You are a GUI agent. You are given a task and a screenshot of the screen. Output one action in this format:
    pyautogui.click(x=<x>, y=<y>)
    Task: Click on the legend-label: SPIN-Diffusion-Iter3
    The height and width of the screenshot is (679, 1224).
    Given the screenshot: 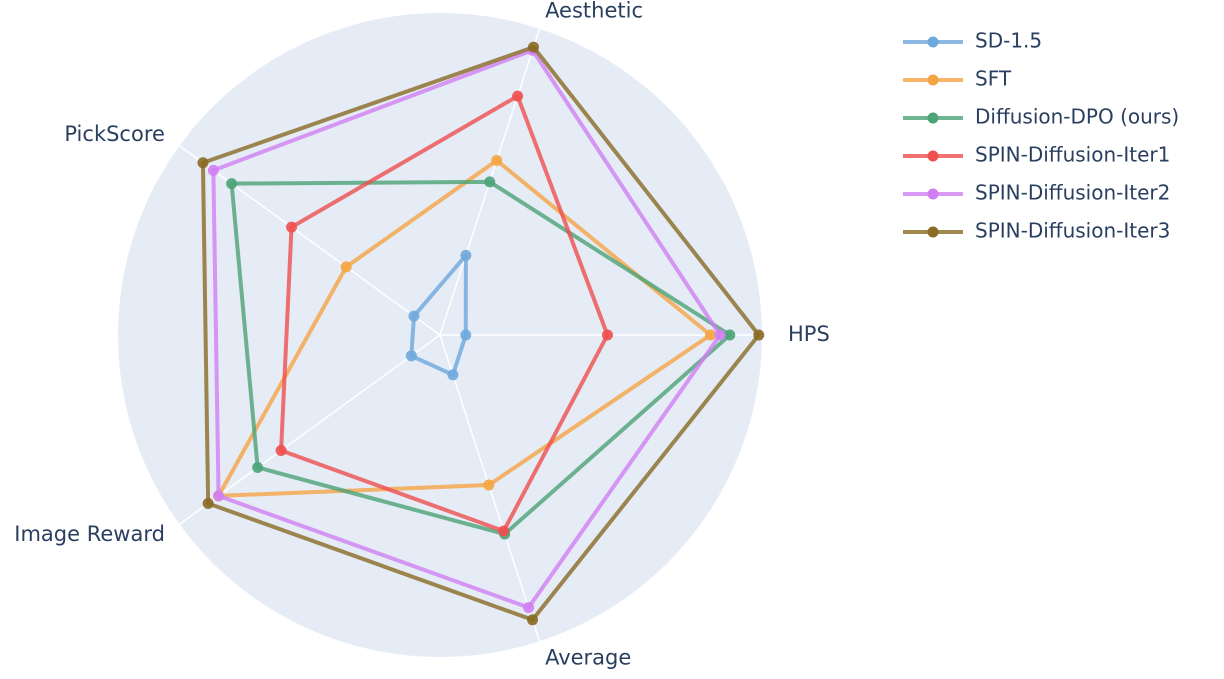 What is the action you would take?
    pyautogui.click(x=1072, y=231)
    